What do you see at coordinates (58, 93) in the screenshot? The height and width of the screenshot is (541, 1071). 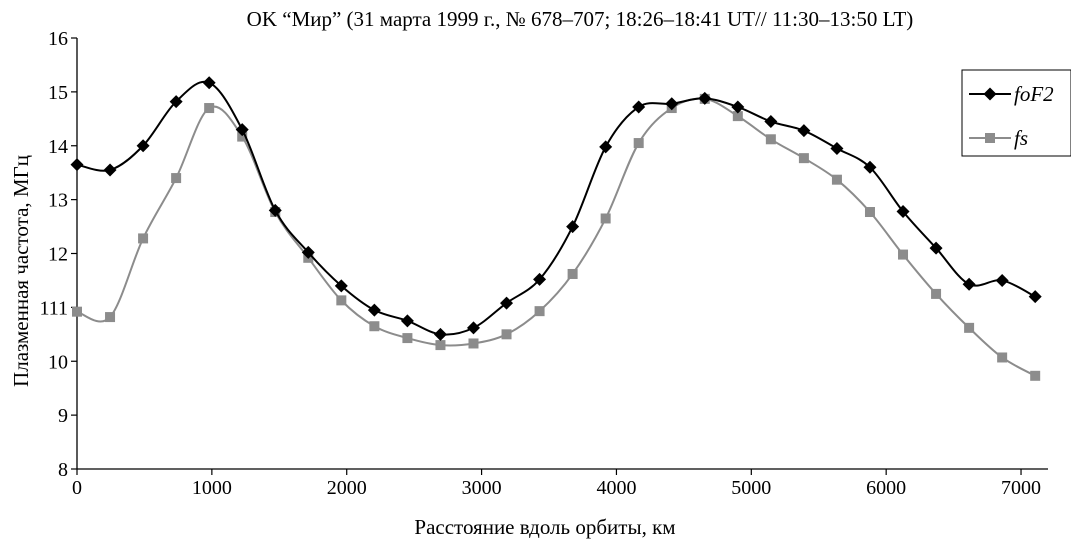 I see `y-tick-label: 15` at bounding box center [58, 93].